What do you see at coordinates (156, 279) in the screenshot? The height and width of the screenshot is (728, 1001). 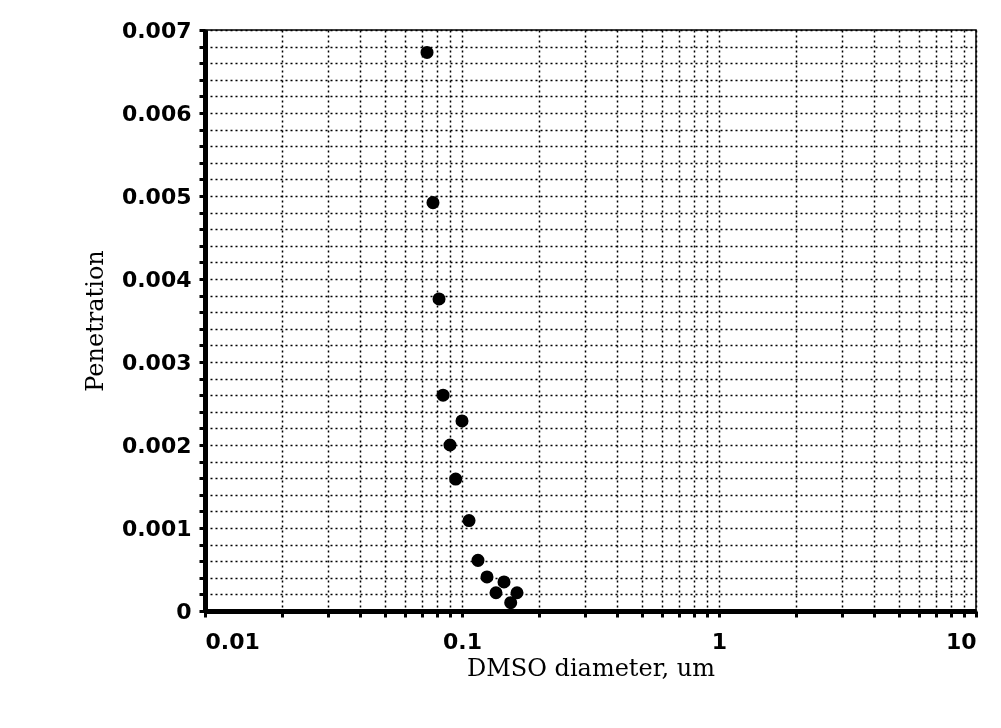 I see `y-tick-label: 0.004` at bounding box center [156, 279].